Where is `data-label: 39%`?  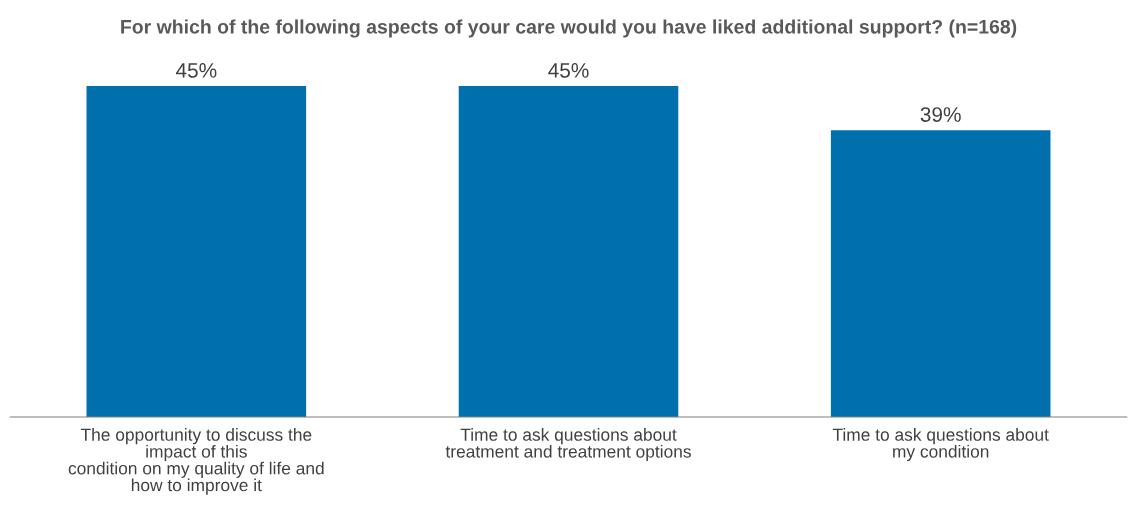 data-label: 39% is located at coordinates (940, 114).